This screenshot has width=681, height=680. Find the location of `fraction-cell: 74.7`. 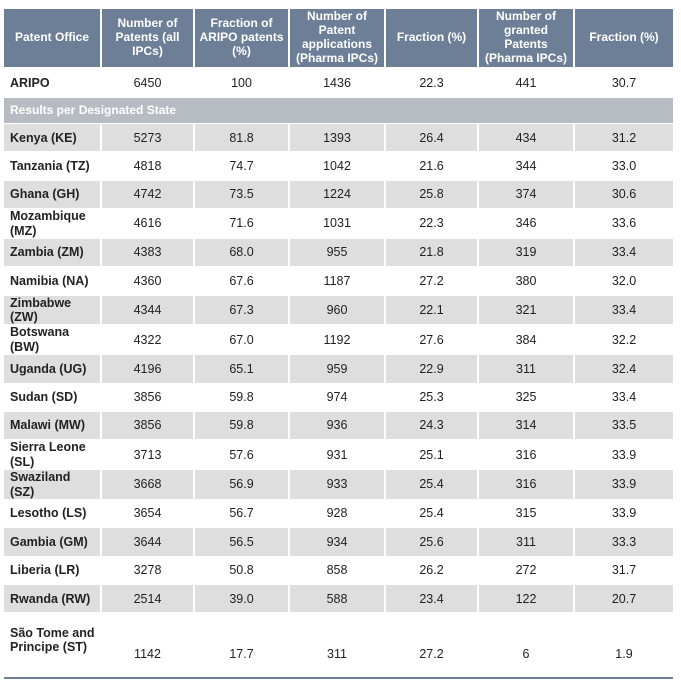

fraction-cell: 74.7 is located at coordinates (242, 166).